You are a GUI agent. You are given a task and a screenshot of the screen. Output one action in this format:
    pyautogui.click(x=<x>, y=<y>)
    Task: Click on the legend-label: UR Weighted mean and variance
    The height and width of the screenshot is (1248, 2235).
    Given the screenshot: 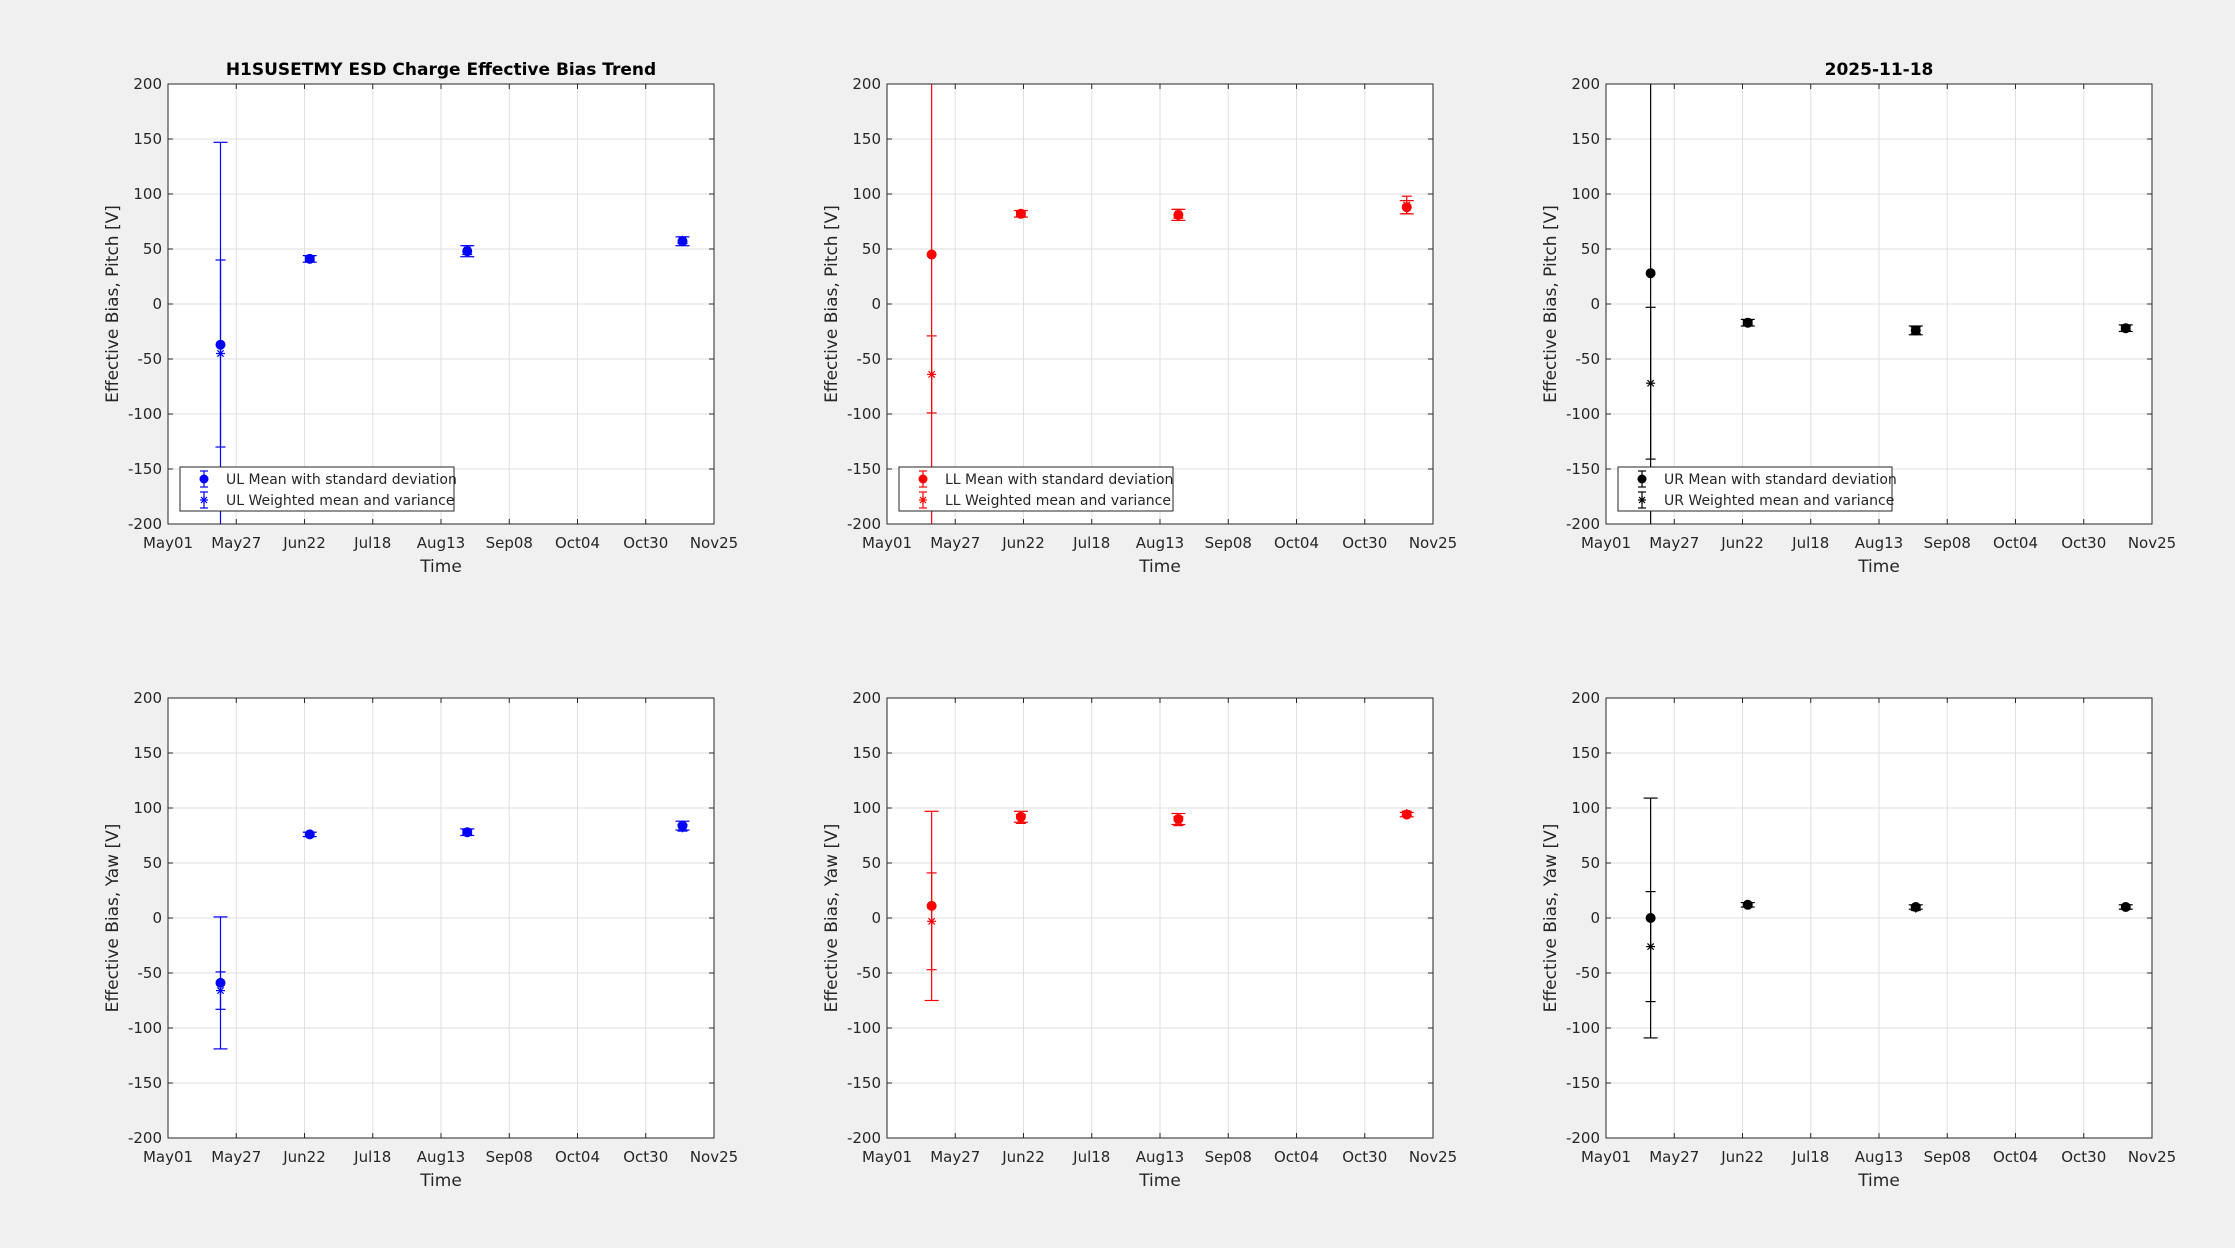 What is the action you would take?
    pyautogui.click(x=1779, y=501)
    